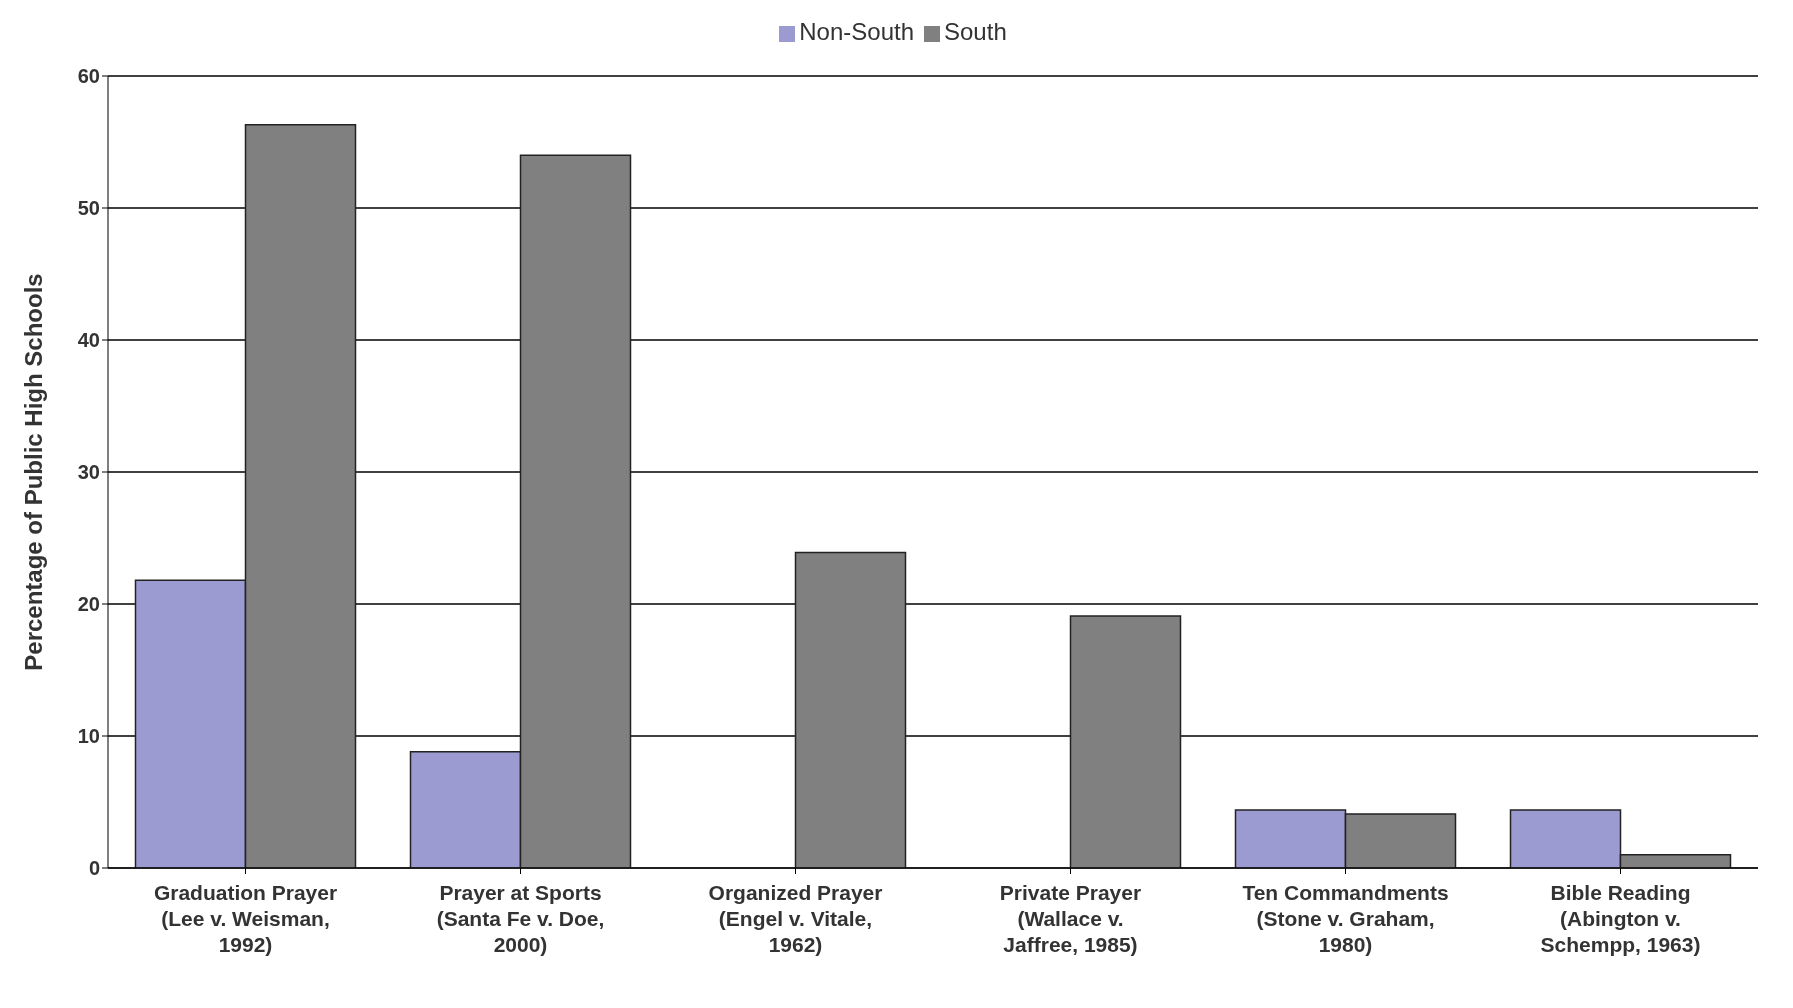 This screenshot has height=1008, width=1793. What do you see at coordinates (1345, 918) in the screenshot?
I see `x-tick-label: Ten Commandments (Stone v. Graham, 1980)` at bounding box center [1345, 918].